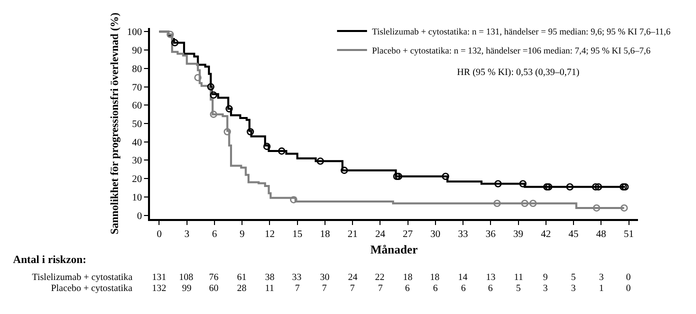  Describe the element at coordinates (115, 123) in the screenshot. I see `y-axis-title: Sannolikhet för progressionsfri överlevnad (%)` at that location.